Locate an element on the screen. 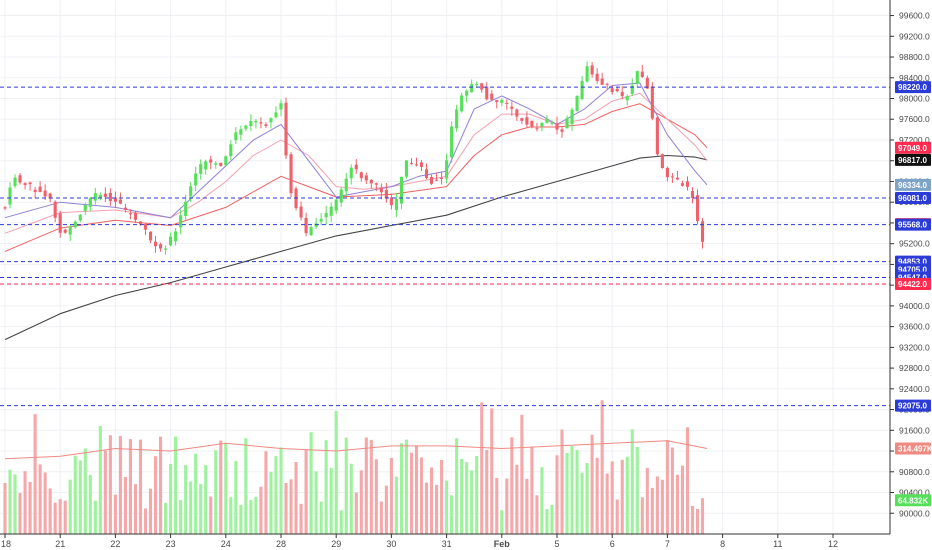  time-tick-label: 22 is located at coordinates (115, 544).